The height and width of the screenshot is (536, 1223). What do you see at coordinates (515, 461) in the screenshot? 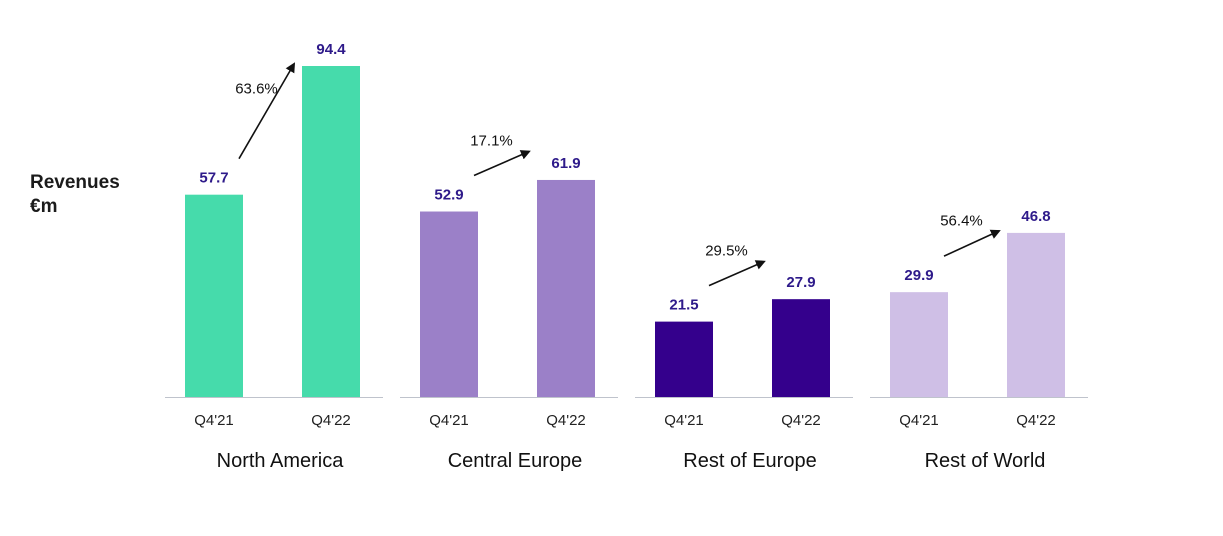
I see `group-label-central-europe: Central Europe` at bounding box center [515, 461].